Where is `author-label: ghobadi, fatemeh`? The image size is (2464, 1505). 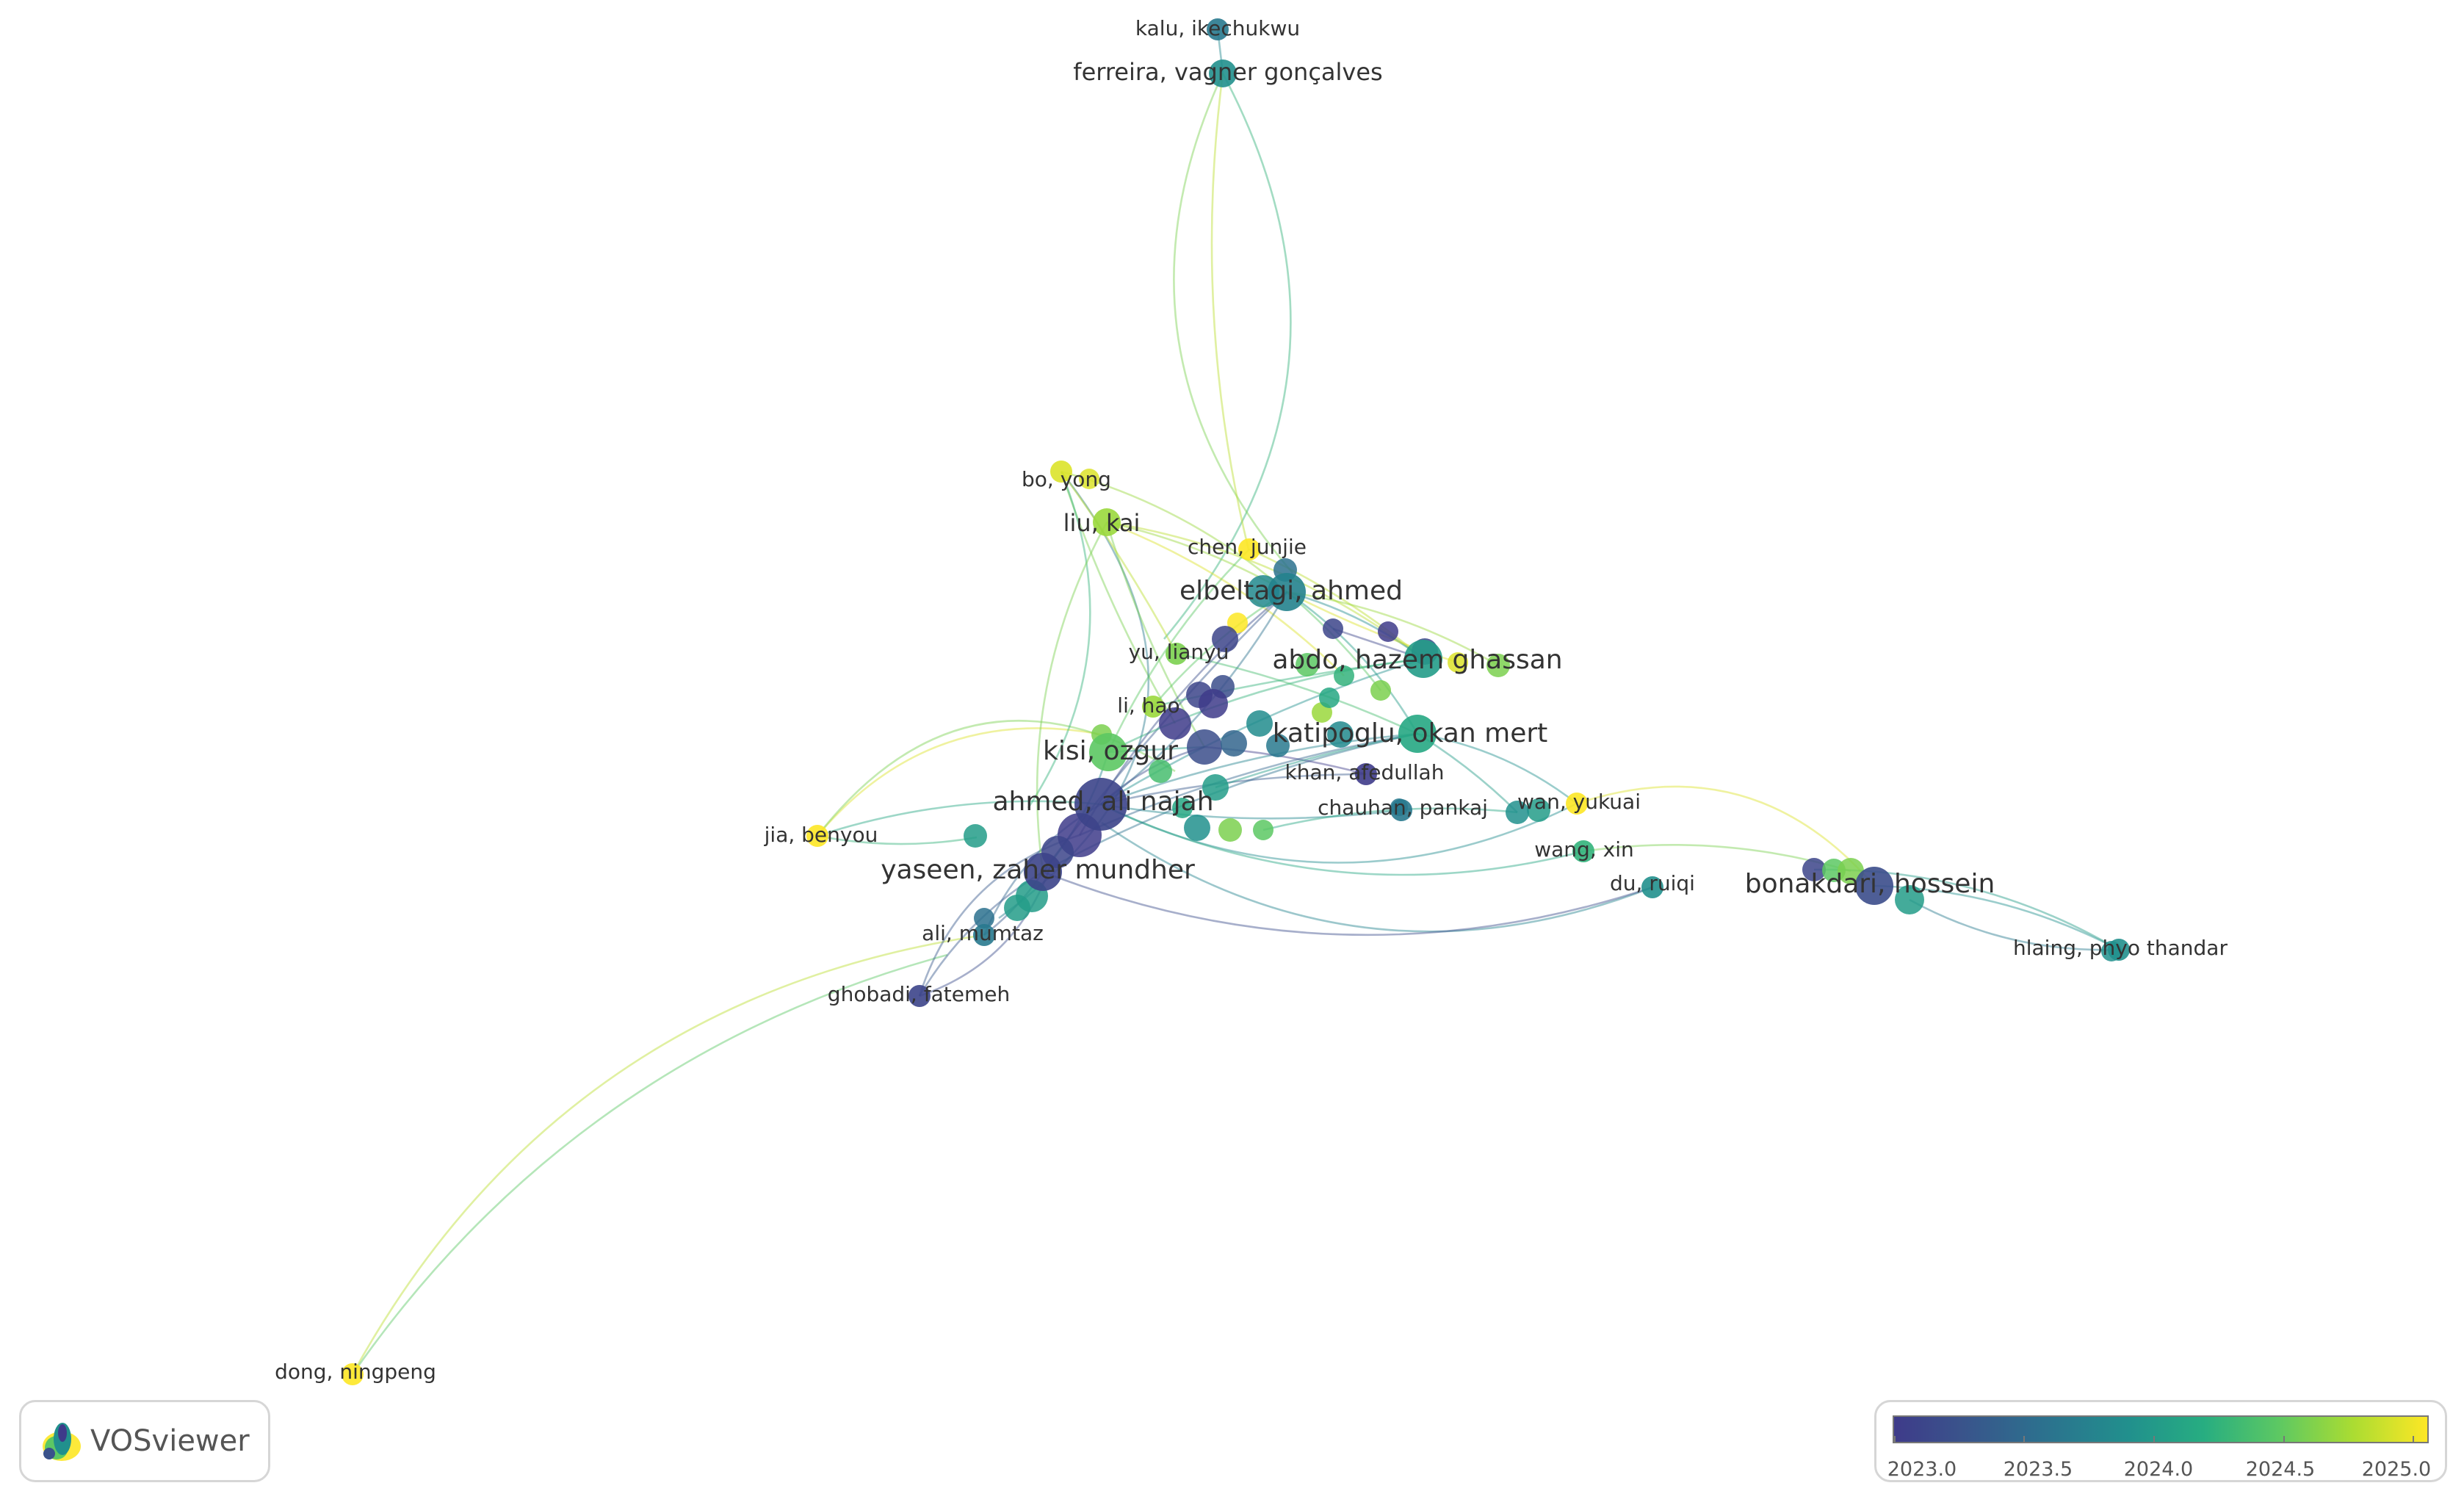 author-label: ghobadi, fatemeh is located at coordinates (919, 994).